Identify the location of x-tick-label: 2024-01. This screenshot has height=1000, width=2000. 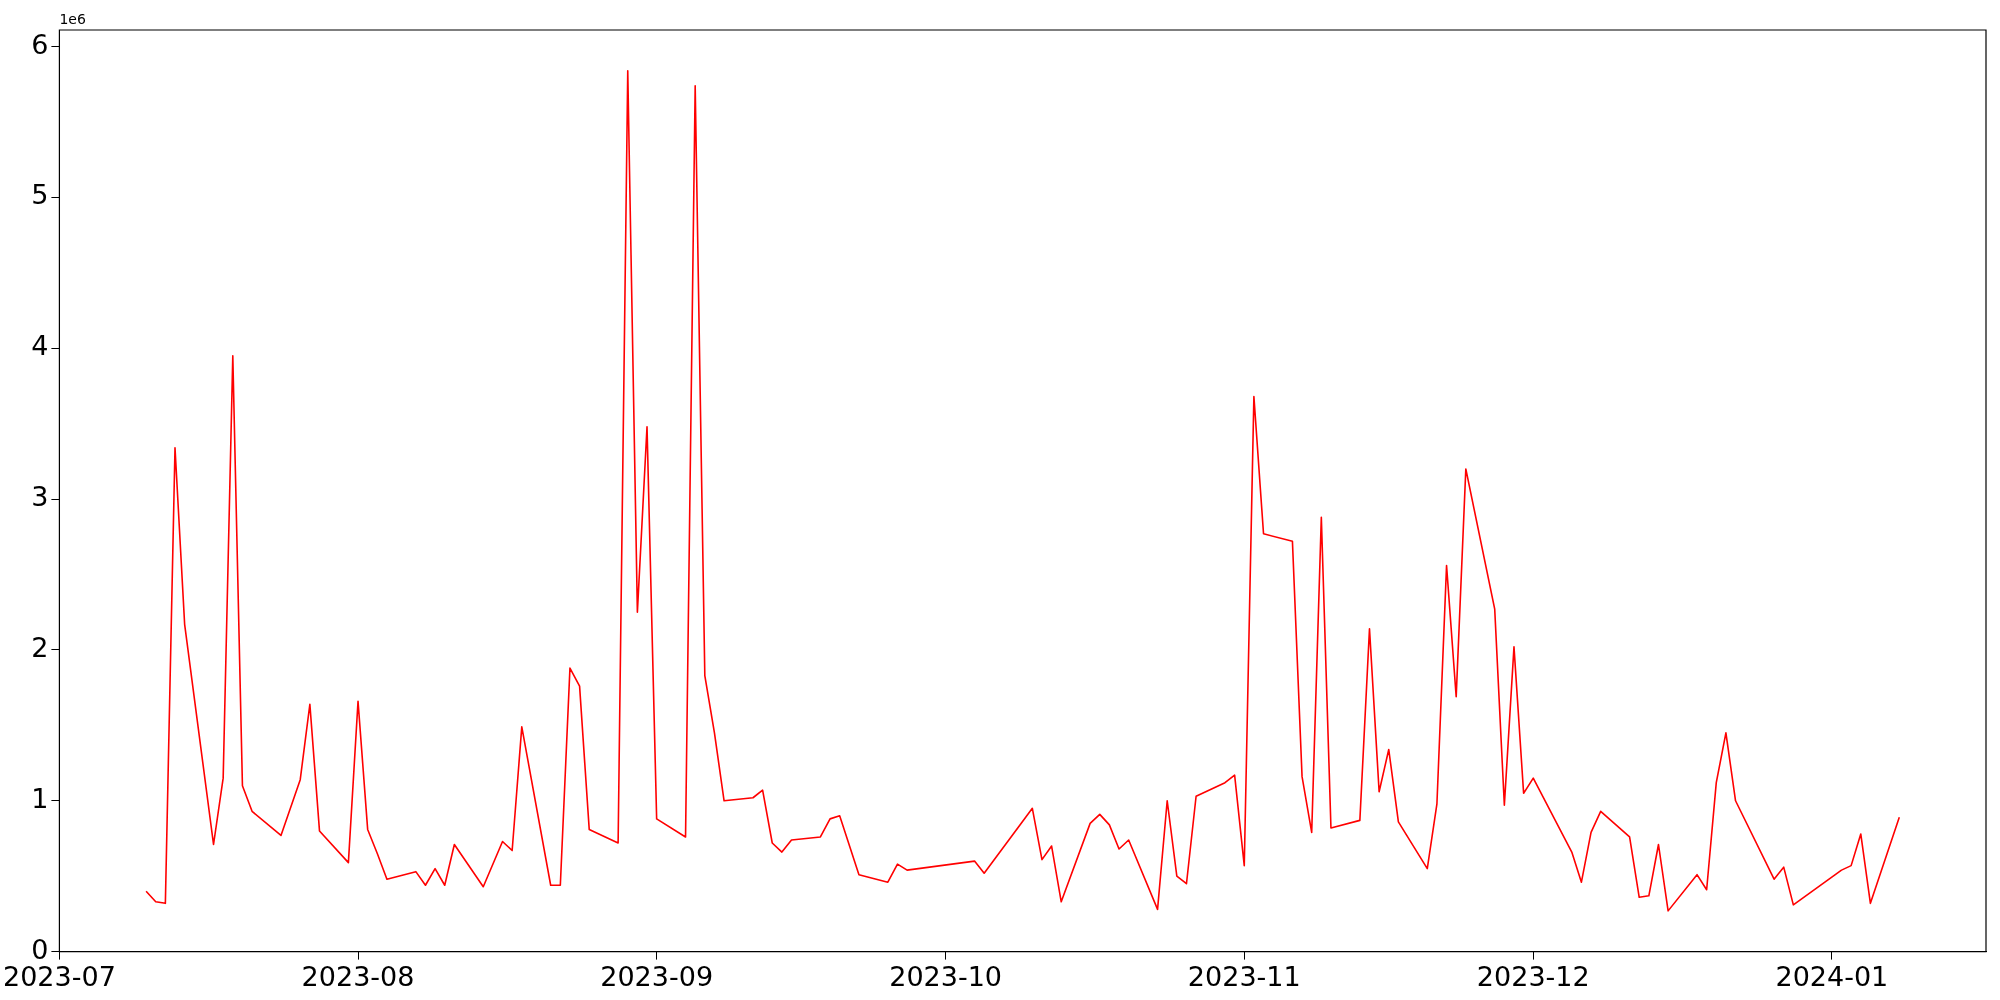
(1832, 976).